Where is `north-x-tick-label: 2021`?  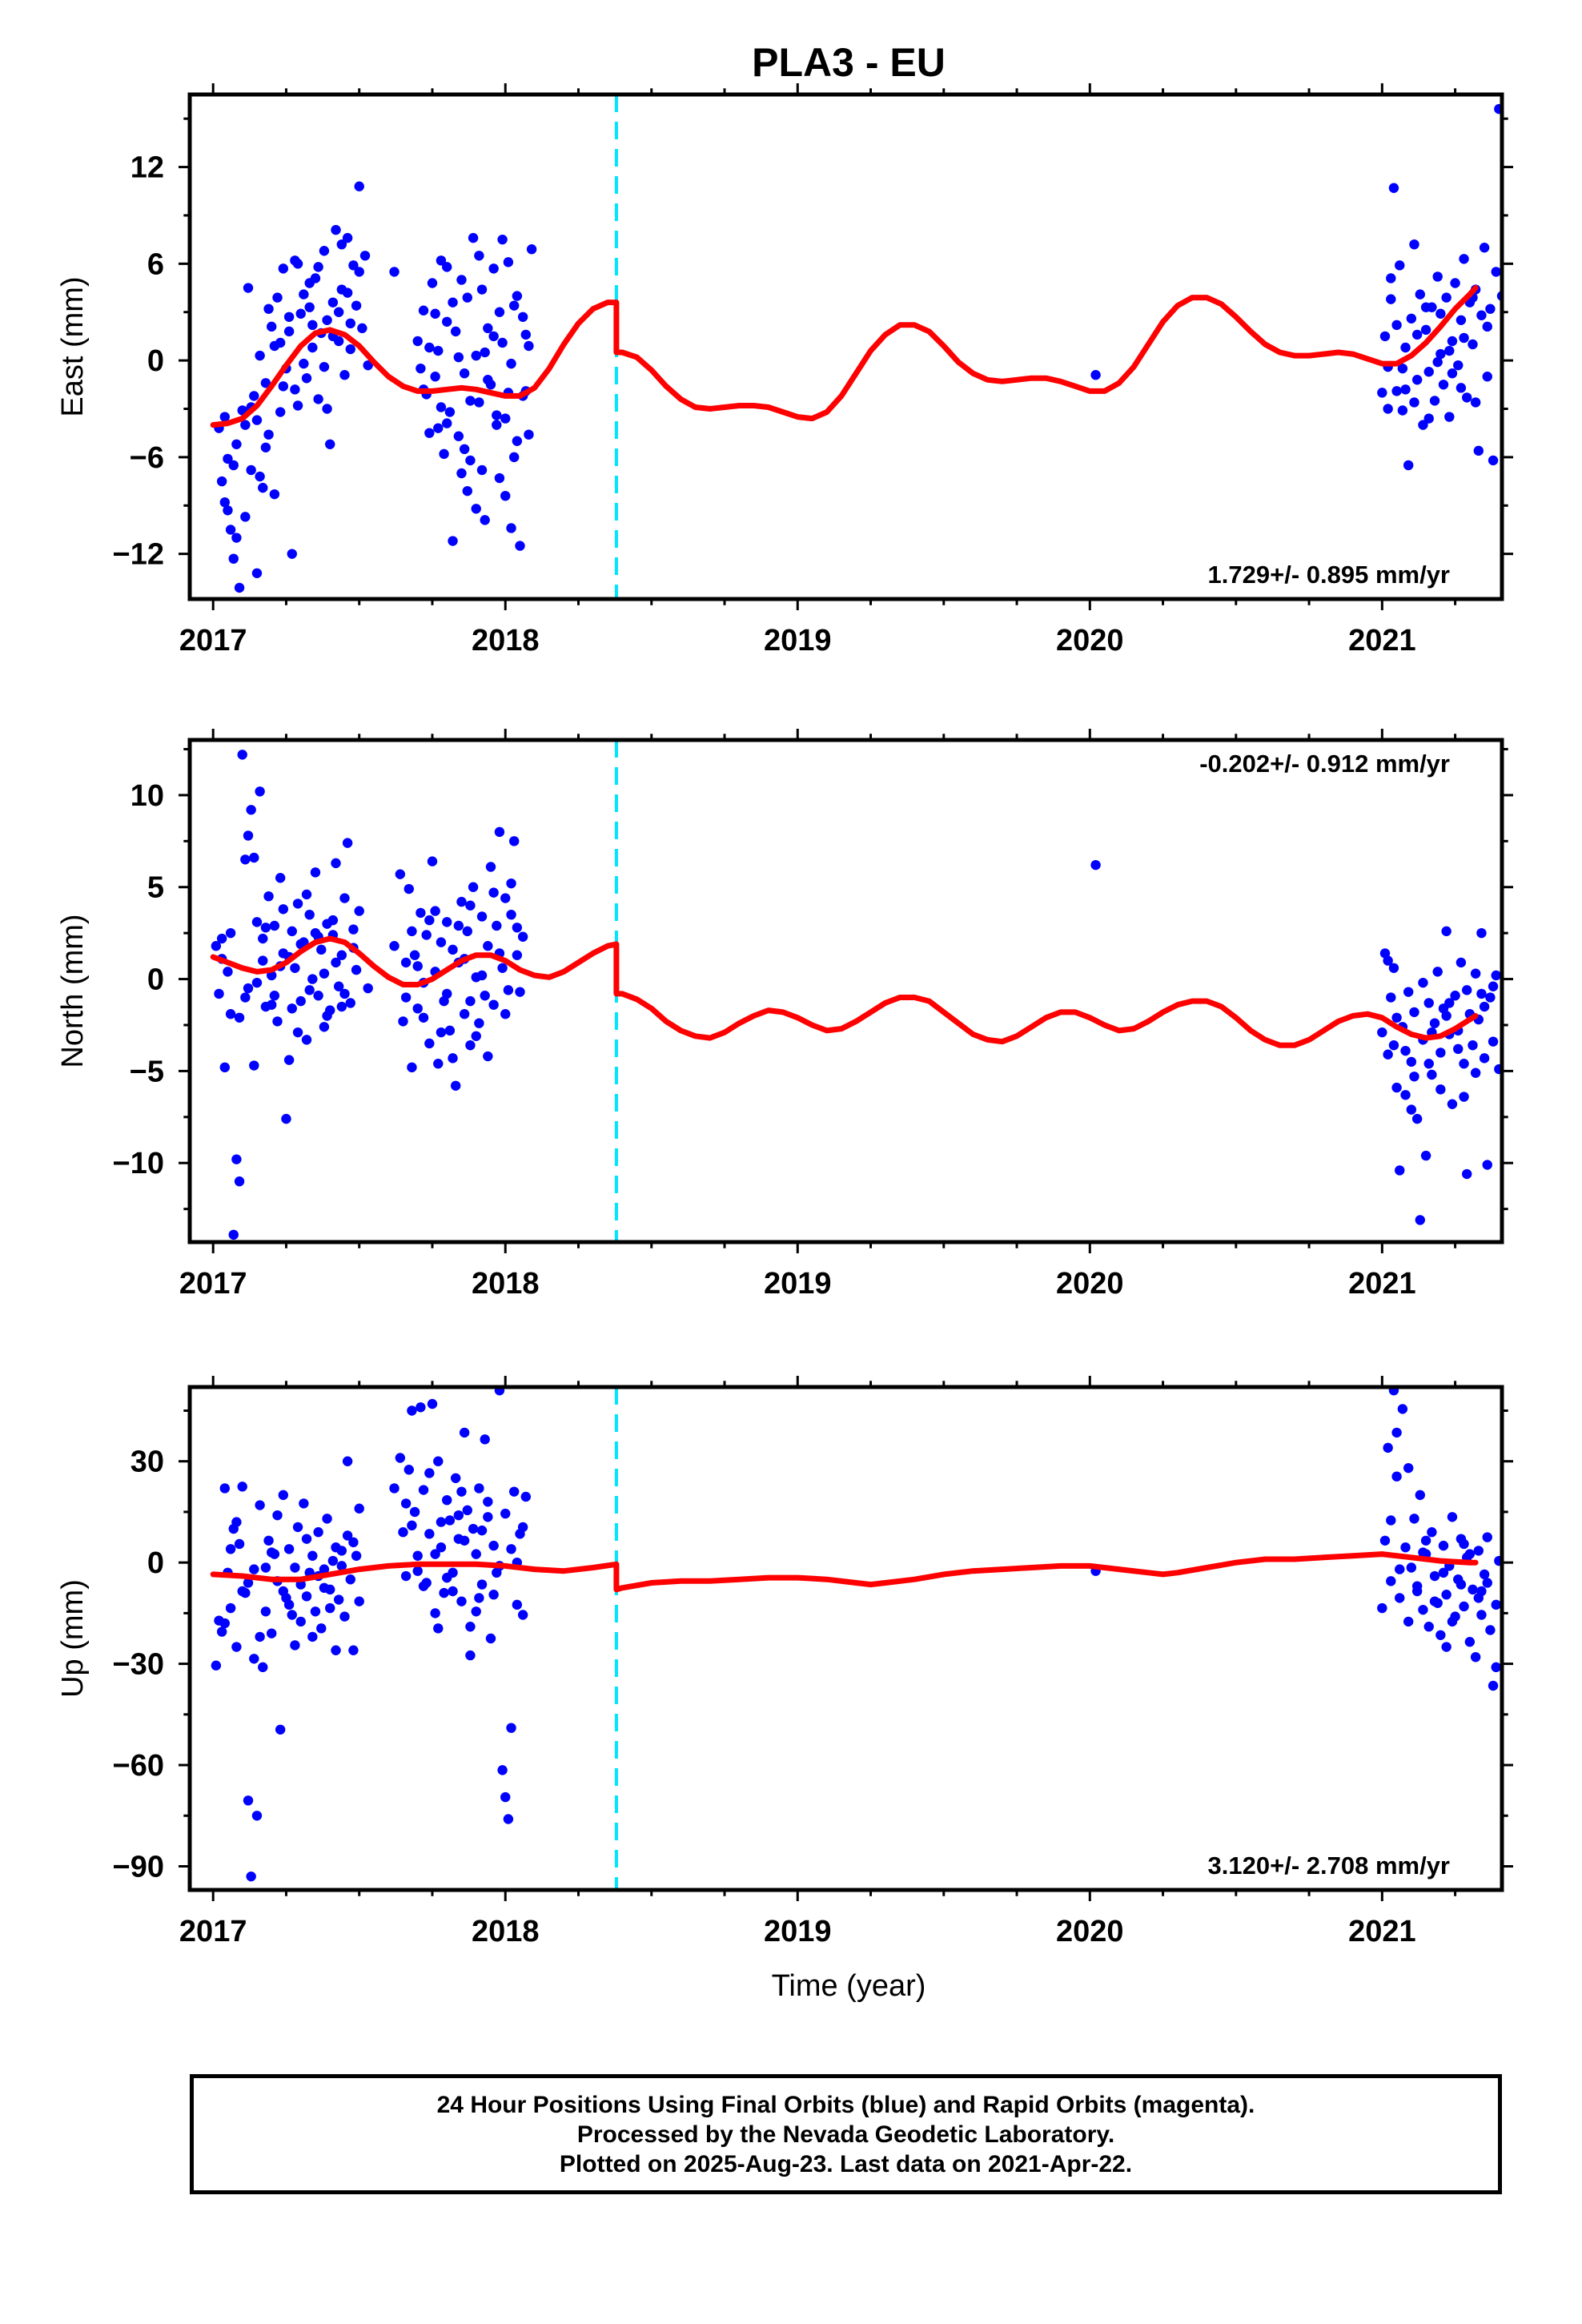 north-x-tick-label: 2021 is located at coordinates (1382, 1284).